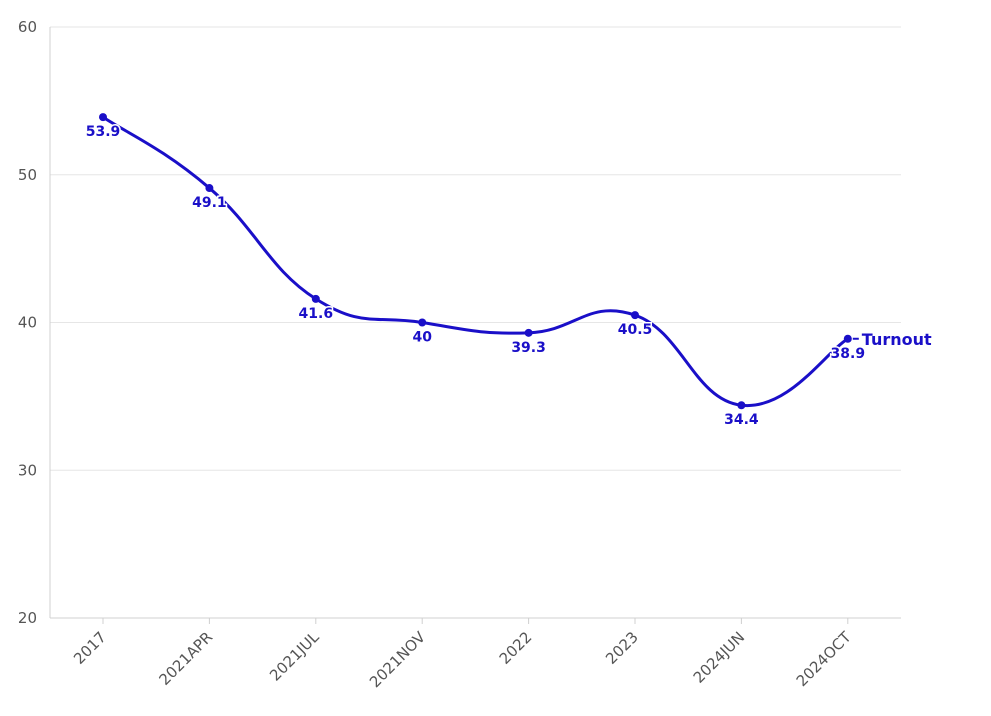  Describe the element at coordinates (27, 323) in the screenshot. I see `y-tick-label: 40` at that location.